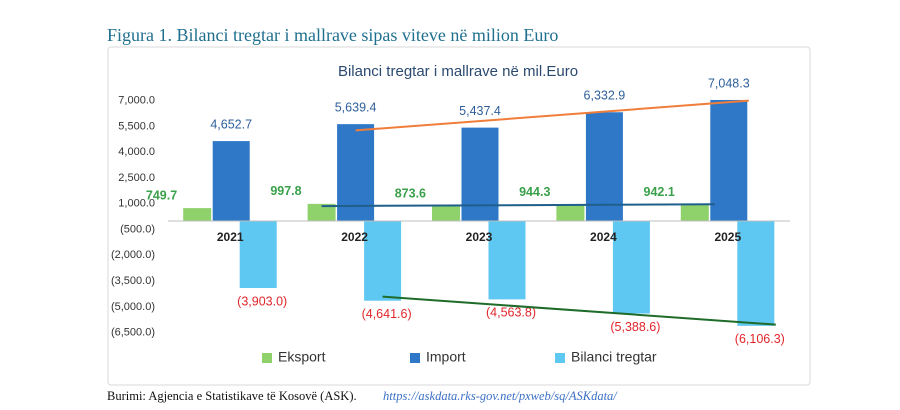  Describe the element at coordinates (161, 195) in the screenshot. I see `value-label: 749.7` at that location.